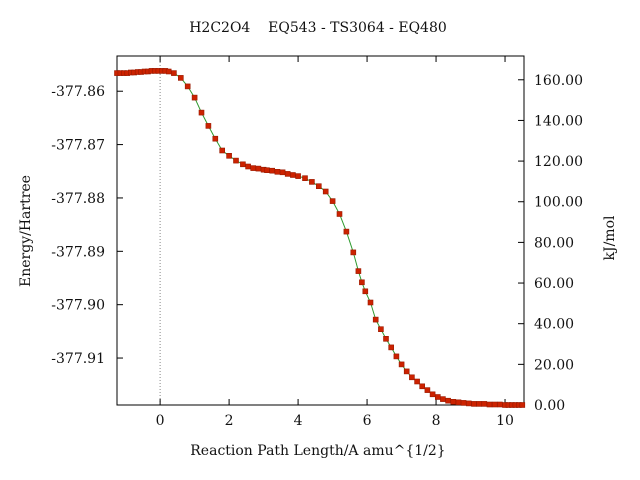 This screenshot has height=480, width=640. Describe the element at coordinates (554, 284) in the screenshot. I see `y2-tick-label: 60.00` at that location.